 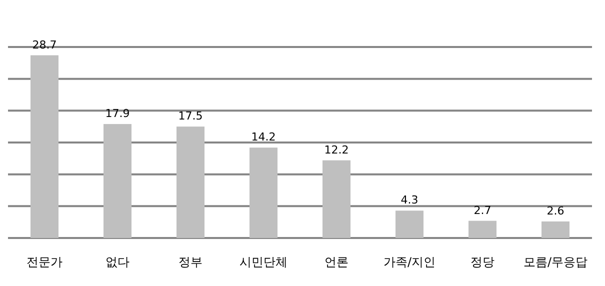 What do you see at coordinates (336, 149) in the screenshot?
I see `data-label: 12.2` at bounding box center [336, 149].